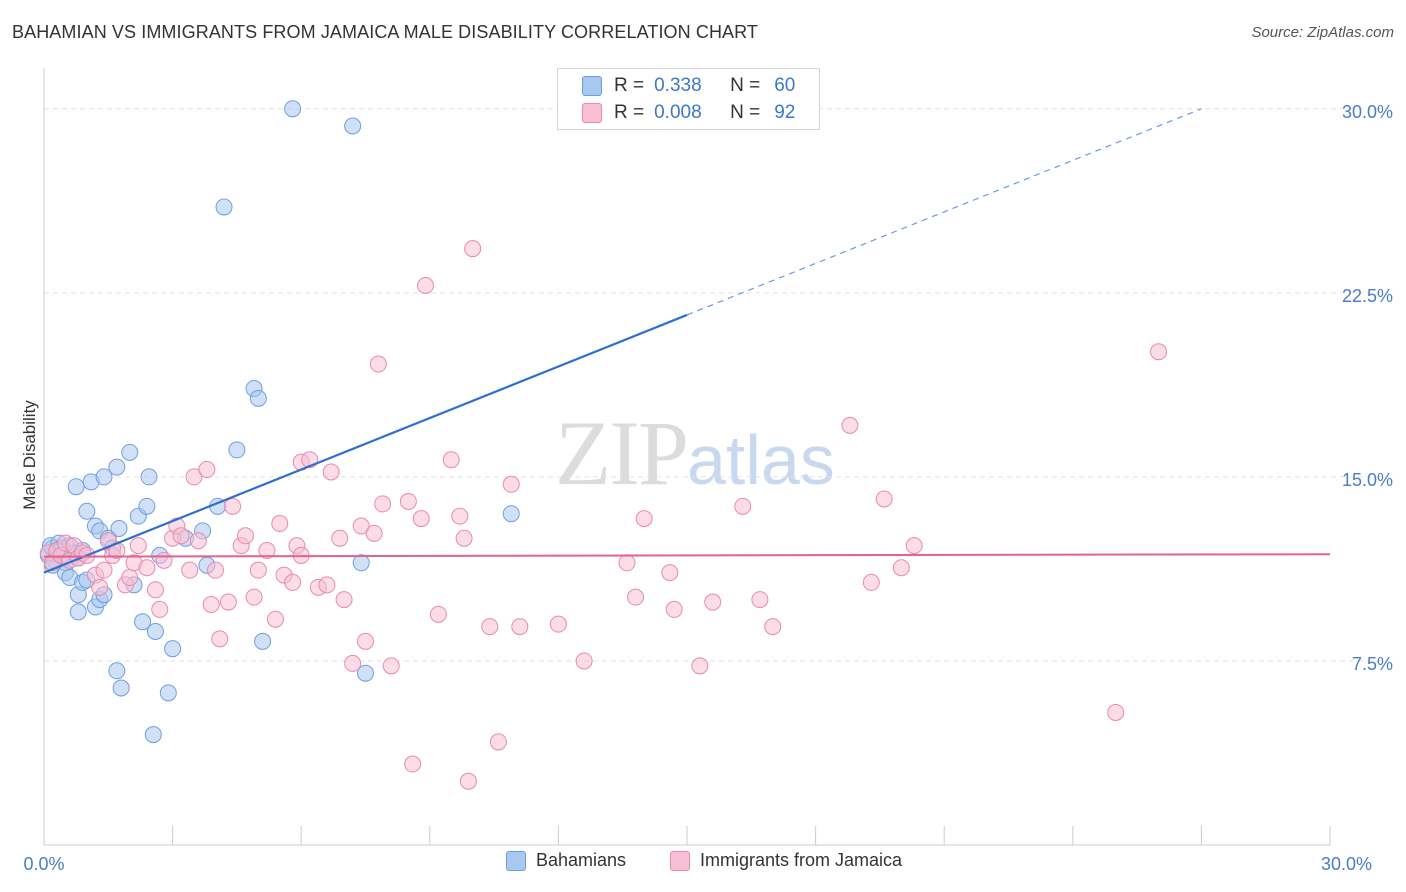  Describe the element at coordinates (678, 112) in the screenshot. I see `r-value: 0.008` at that location.